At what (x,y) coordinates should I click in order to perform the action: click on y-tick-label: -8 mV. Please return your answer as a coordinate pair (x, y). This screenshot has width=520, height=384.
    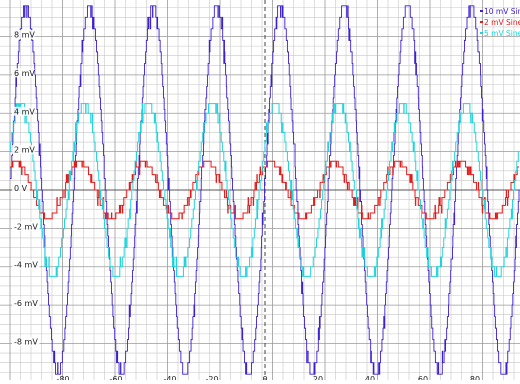
    Looking at the image, I should click on (26, 341).